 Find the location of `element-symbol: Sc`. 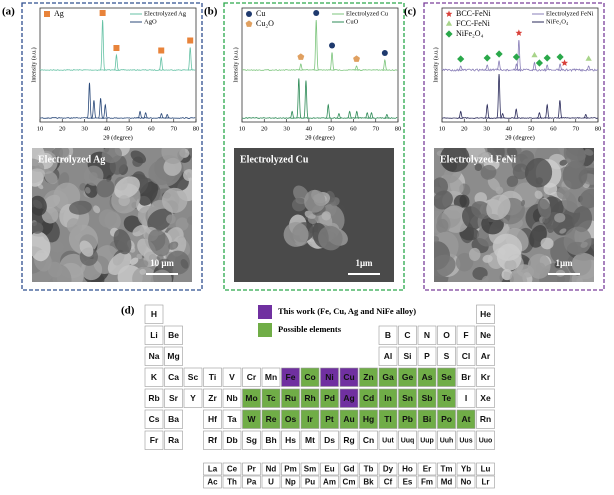

element-symbol: Sc is located at coordinates (193, 377).